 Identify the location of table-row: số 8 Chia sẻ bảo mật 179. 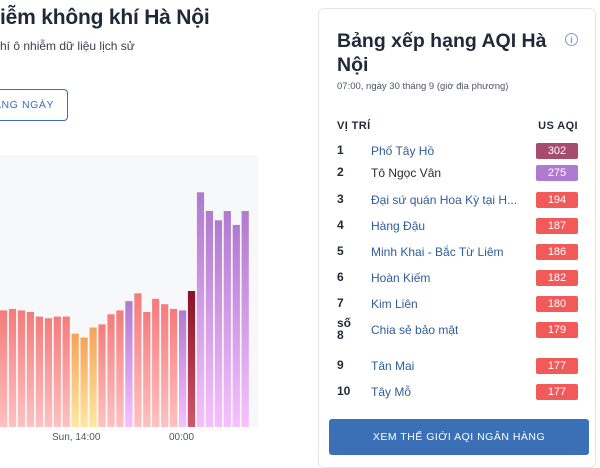
(457, 330).